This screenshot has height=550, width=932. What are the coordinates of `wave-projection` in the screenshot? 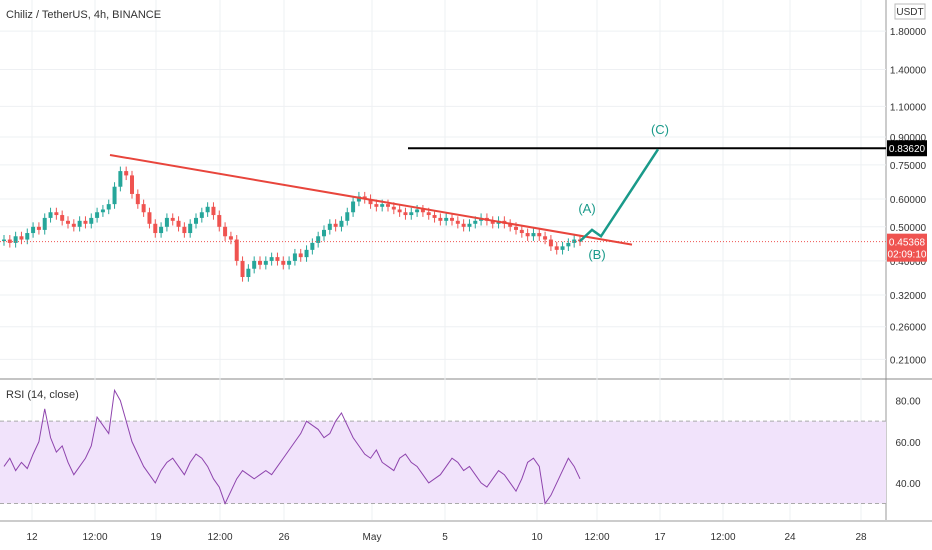 It's located at (619, 195).